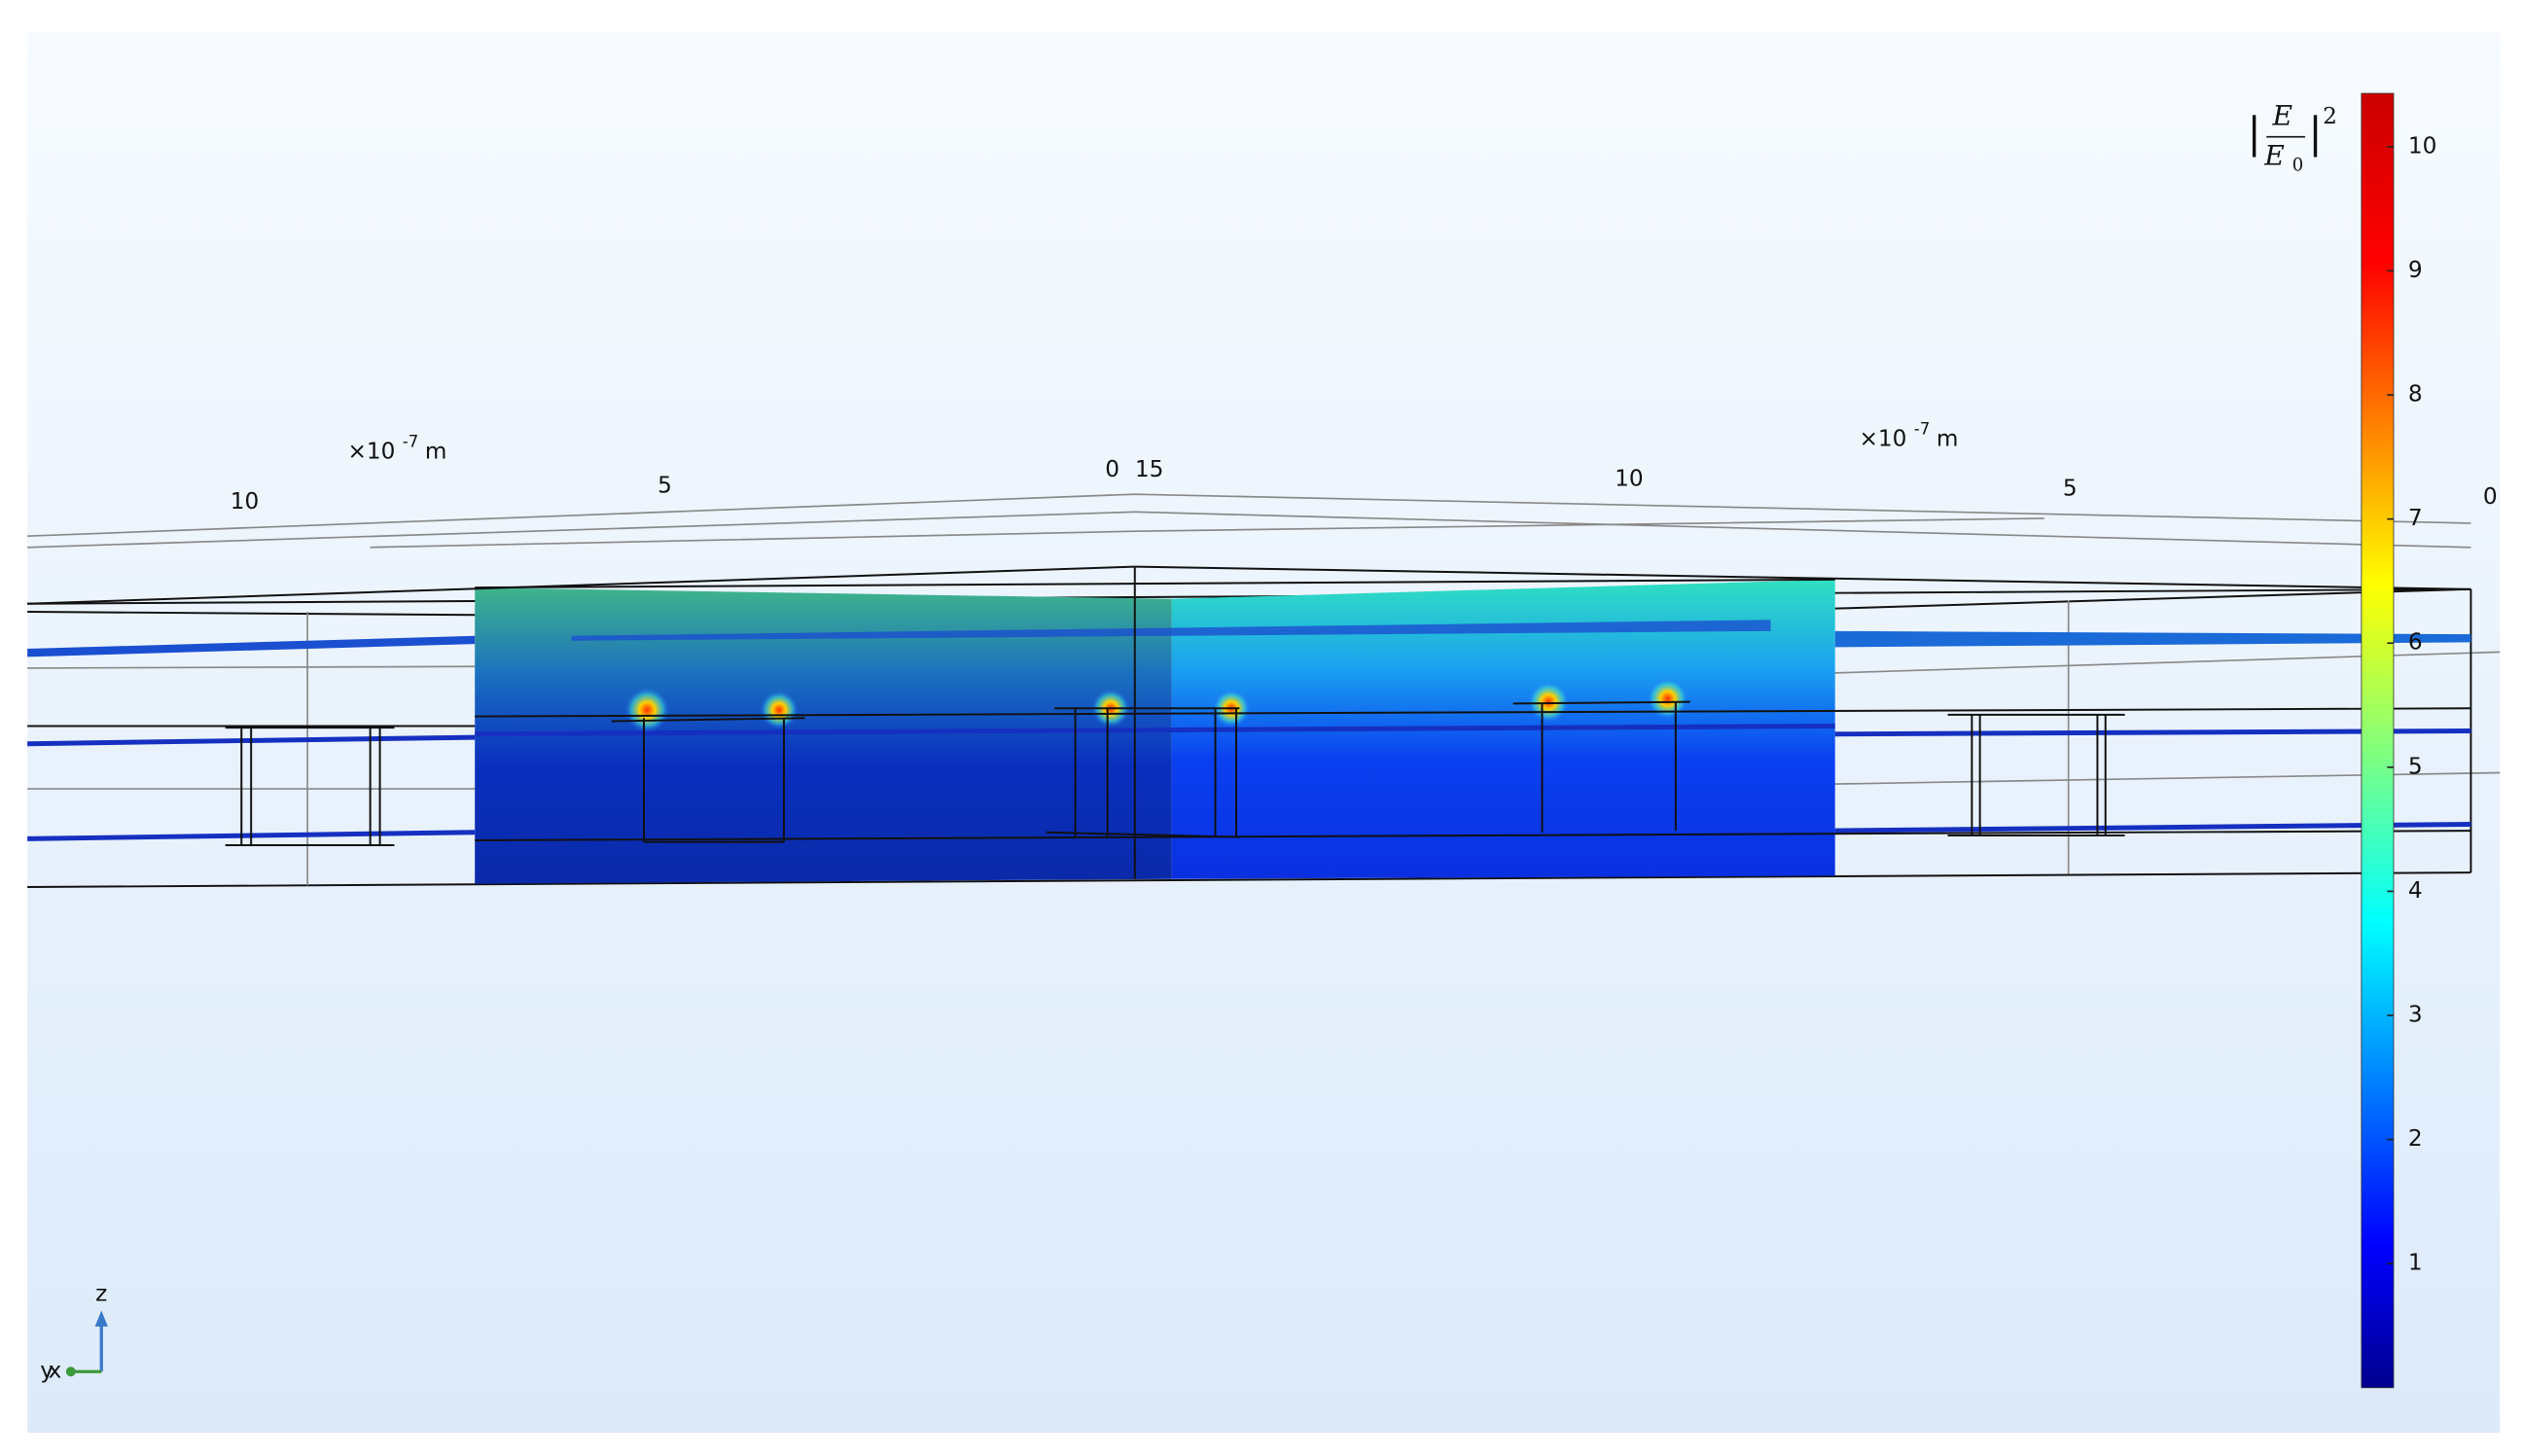 The height and width of the screenshot is (1456, 2524). What do you see at coordinates (2415, 1138) in the screenshot?
I see `colorbar-tick-label: 2` at bounding box center [2415, 1138].